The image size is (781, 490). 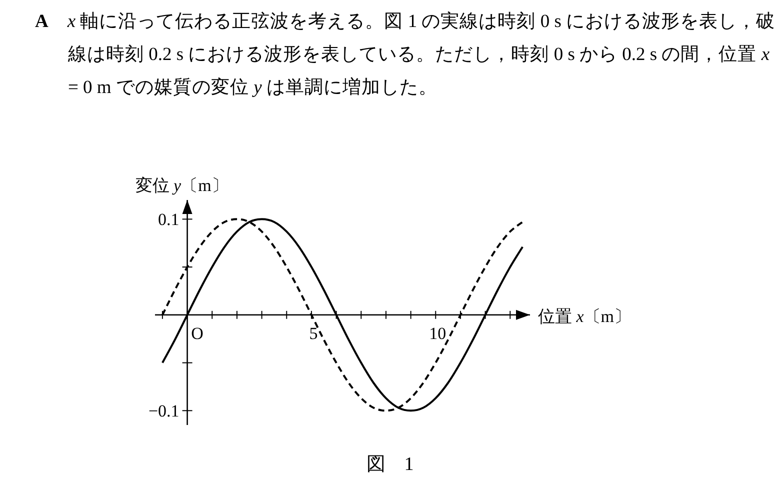 What do you see at coordinates (197, 333) in the screenshot?
I see `x-tick-label: O` at bounding box center [197, 333].